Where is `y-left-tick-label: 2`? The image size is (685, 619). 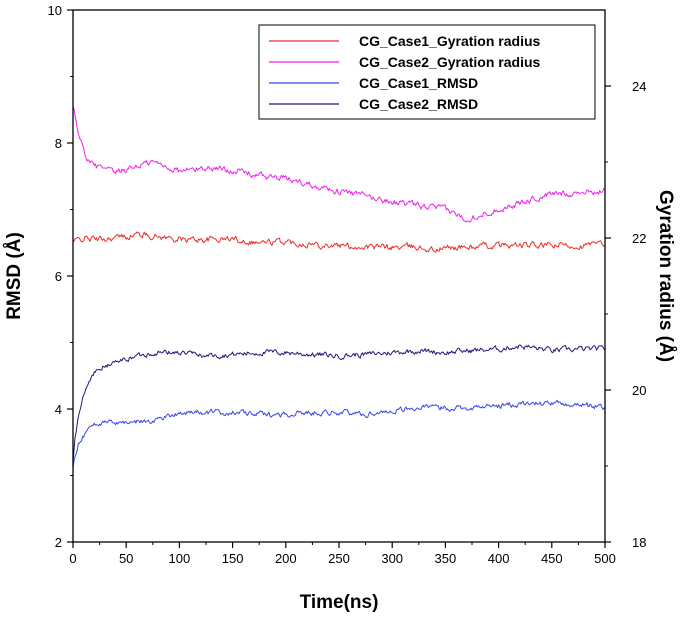 y-left-tick-label: 2 is located at coordinates (58, 542).